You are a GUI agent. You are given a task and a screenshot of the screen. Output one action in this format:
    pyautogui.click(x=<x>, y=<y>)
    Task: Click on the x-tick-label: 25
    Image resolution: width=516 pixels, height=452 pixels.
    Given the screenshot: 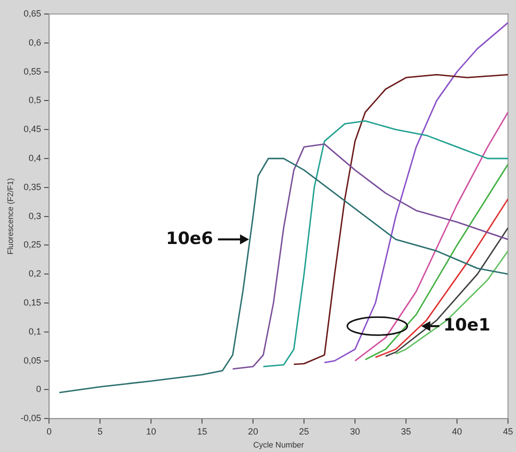 What is the action you would take?
    pyautogui.click(x=304, y=431)
    